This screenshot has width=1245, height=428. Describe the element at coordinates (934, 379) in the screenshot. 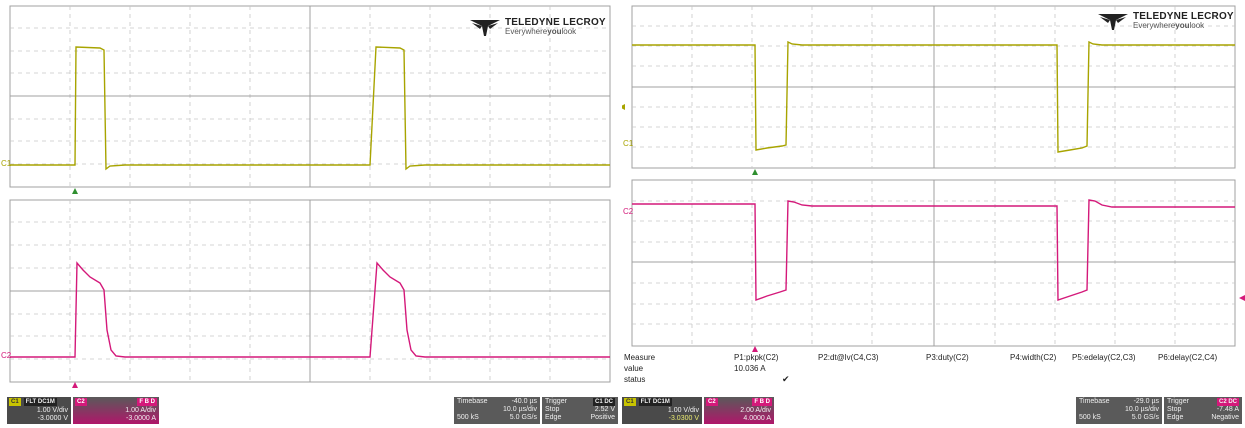

I see `measure-status-row: status ✔` at that location.